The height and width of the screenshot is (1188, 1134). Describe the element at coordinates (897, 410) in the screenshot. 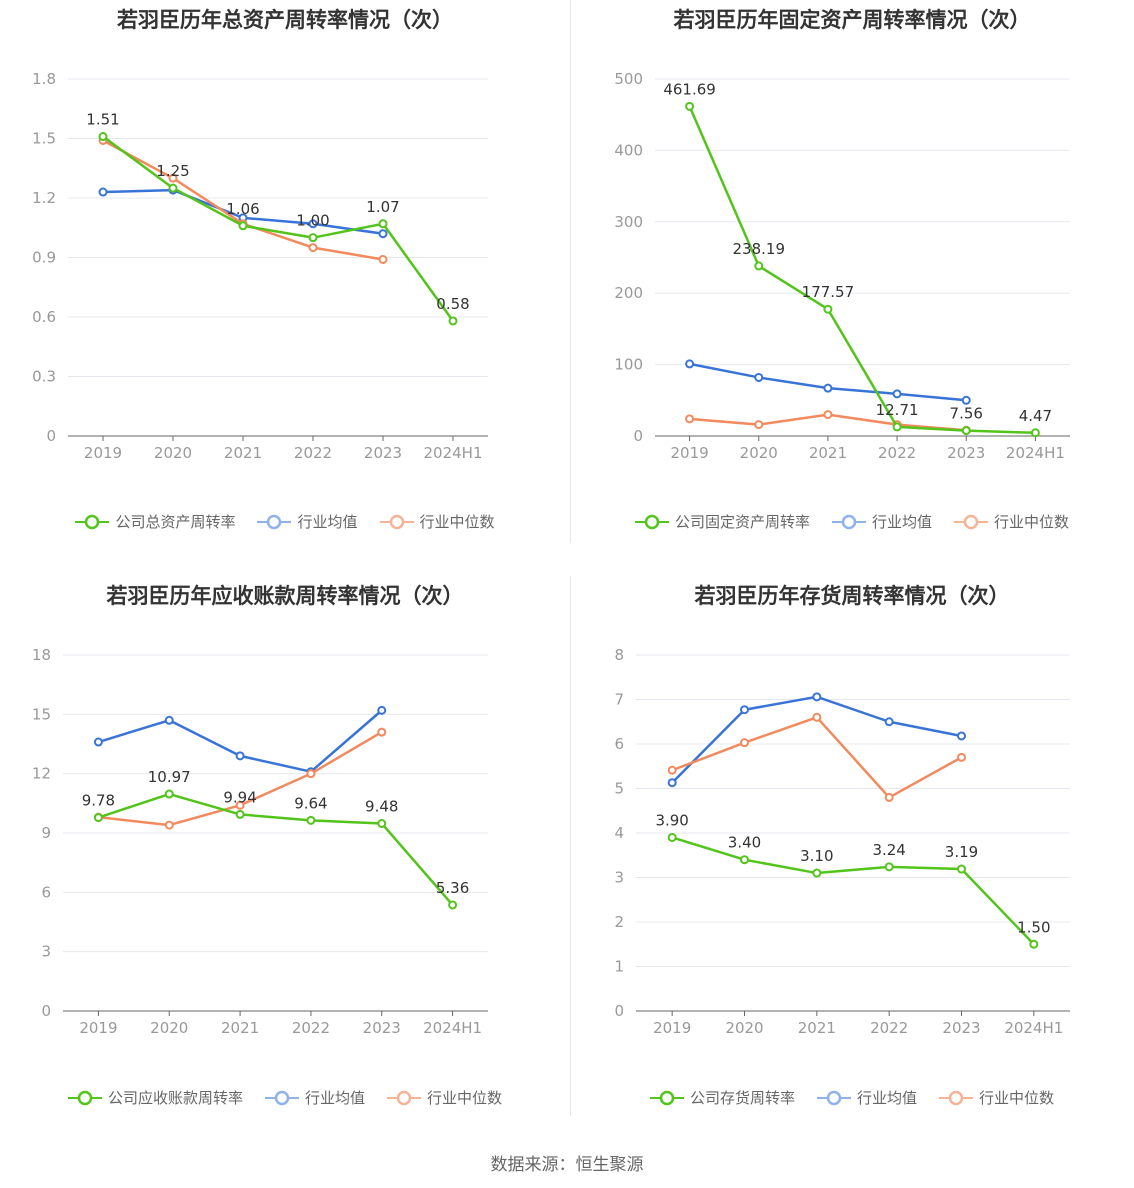

I see `data-label: 12.71` at that location.